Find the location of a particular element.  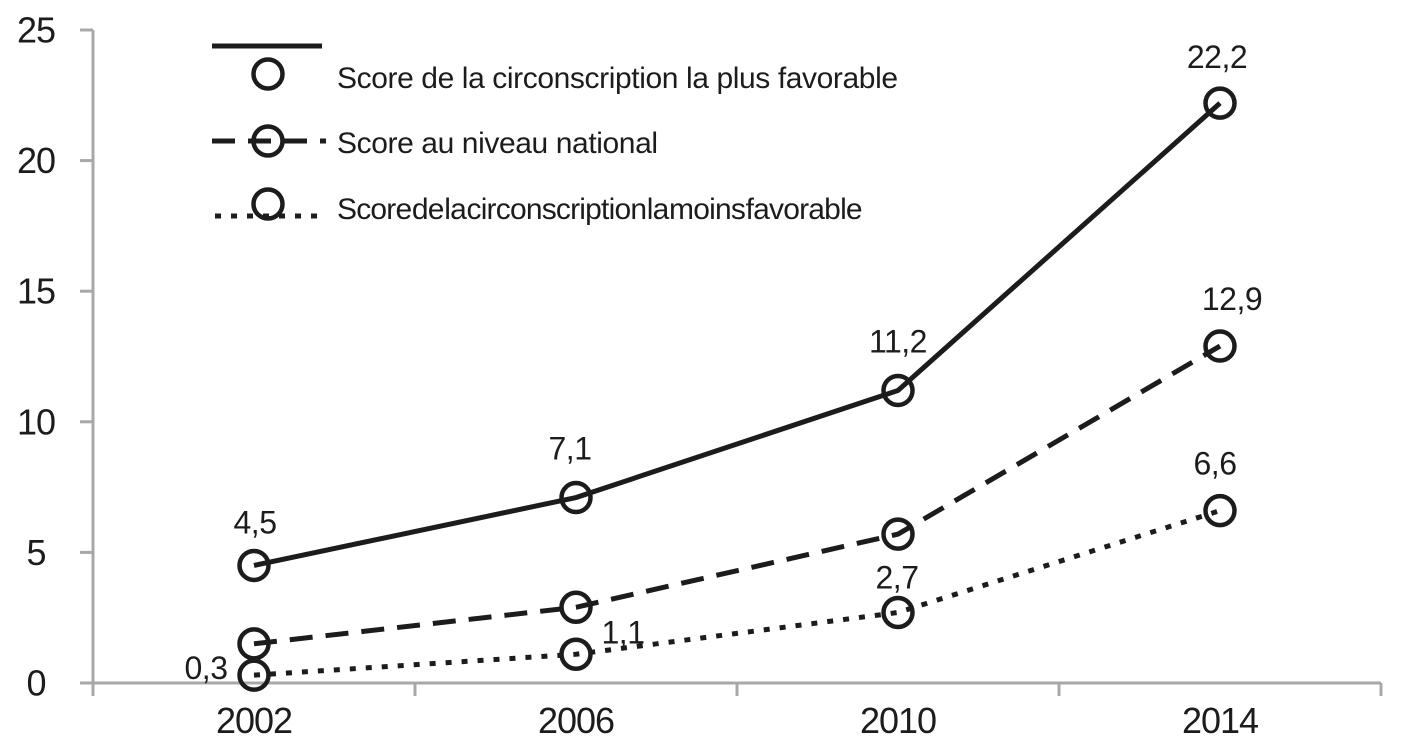

data-point-label: 0,3 is located at coordinates (206, 668).